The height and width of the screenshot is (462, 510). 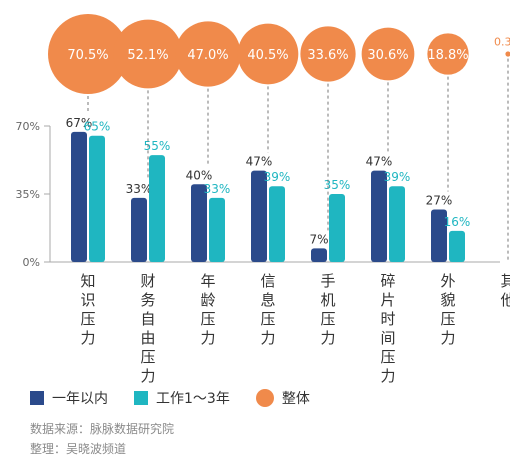 What do you see at coordinates (102, 429) in the screenshot?
I see `source-note: 数据来源：脉脉数据研究院` at bounding box center [102, 429].